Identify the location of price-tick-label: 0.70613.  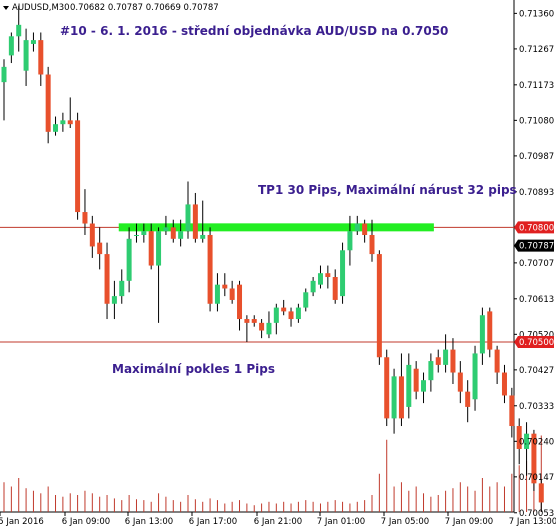
(536, 300).